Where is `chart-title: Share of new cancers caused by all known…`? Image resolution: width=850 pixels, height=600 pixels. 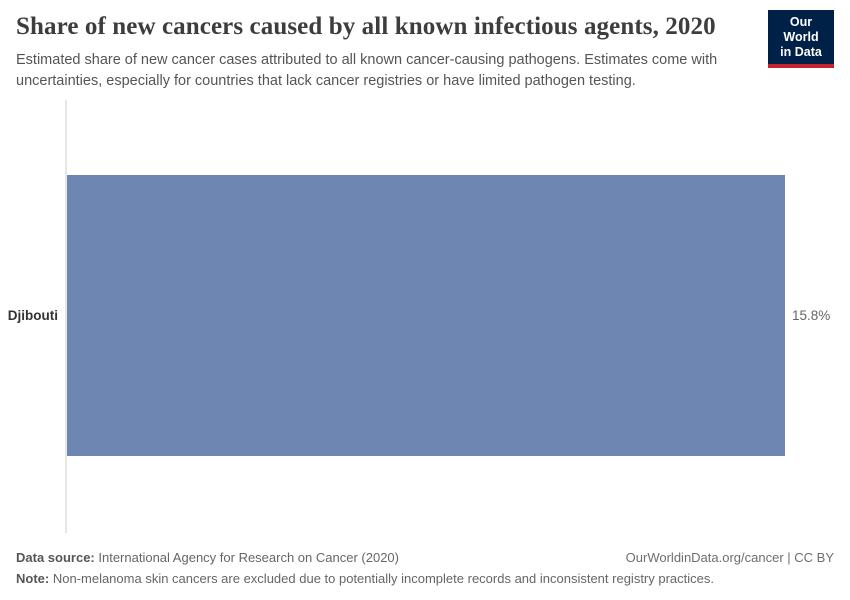 chart-title: Share of new cancers caused by all known… is located at coordinates (366, 26).